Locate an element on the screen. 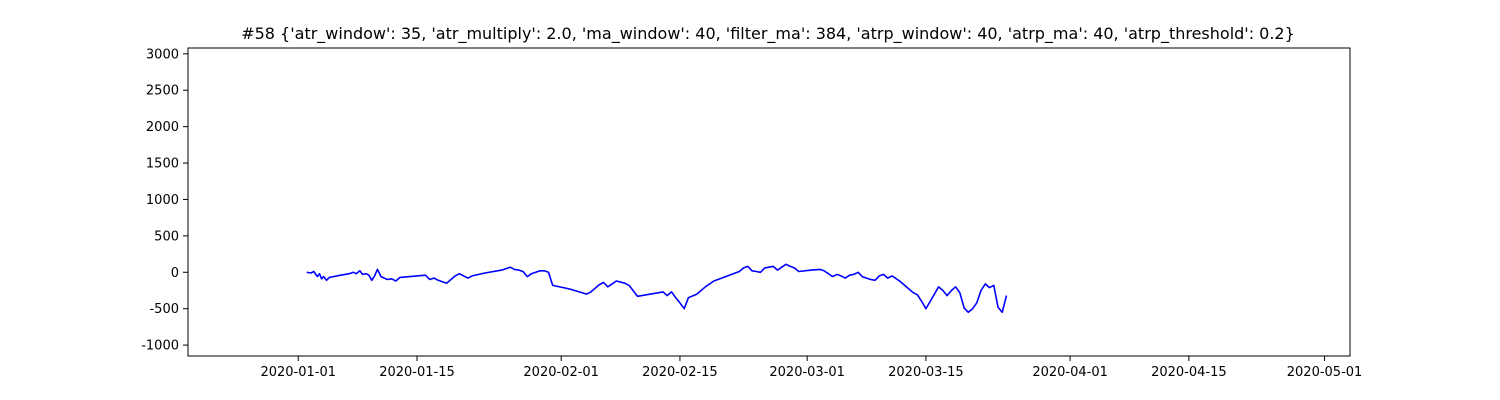 The width and height of the screenshot is (1500, 400). x-tick-label: 2020-03-15 is located at coordinates (926, 372).